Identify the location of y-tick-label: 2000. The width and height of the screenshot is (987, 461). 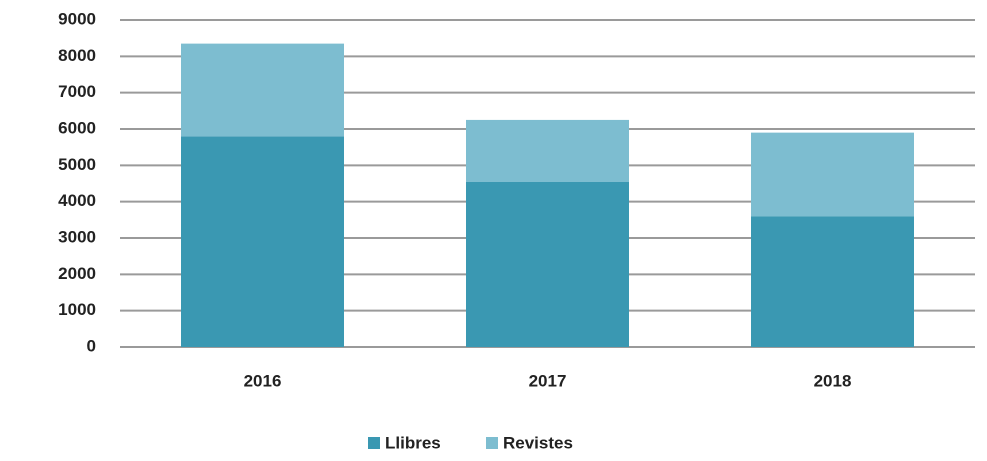
(77, 273).